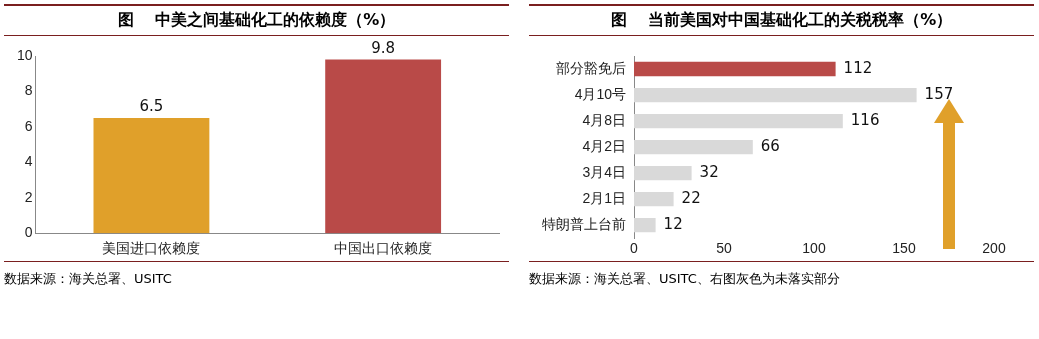 This screenshot has height=339, width=1039. Describe the element at coordinates (814, 248) in the screenshot. I see `x-tick-label: 100` at that location.